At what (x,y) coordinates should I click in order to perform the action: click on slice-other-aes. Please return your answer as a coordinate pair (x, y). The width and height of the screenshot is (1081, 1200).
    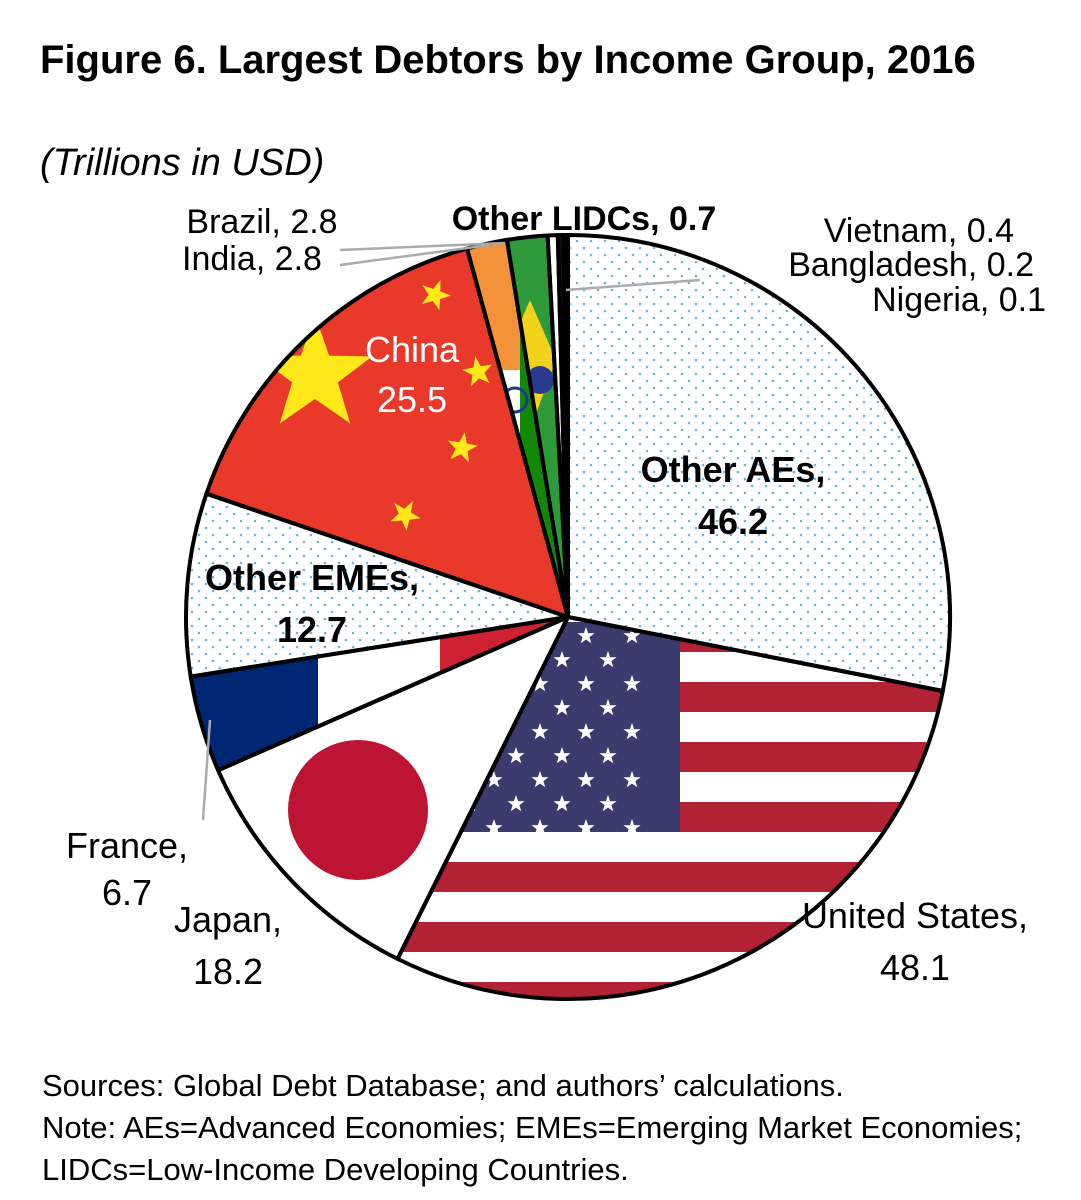
    Looking at the image, I should click on (759, 463).